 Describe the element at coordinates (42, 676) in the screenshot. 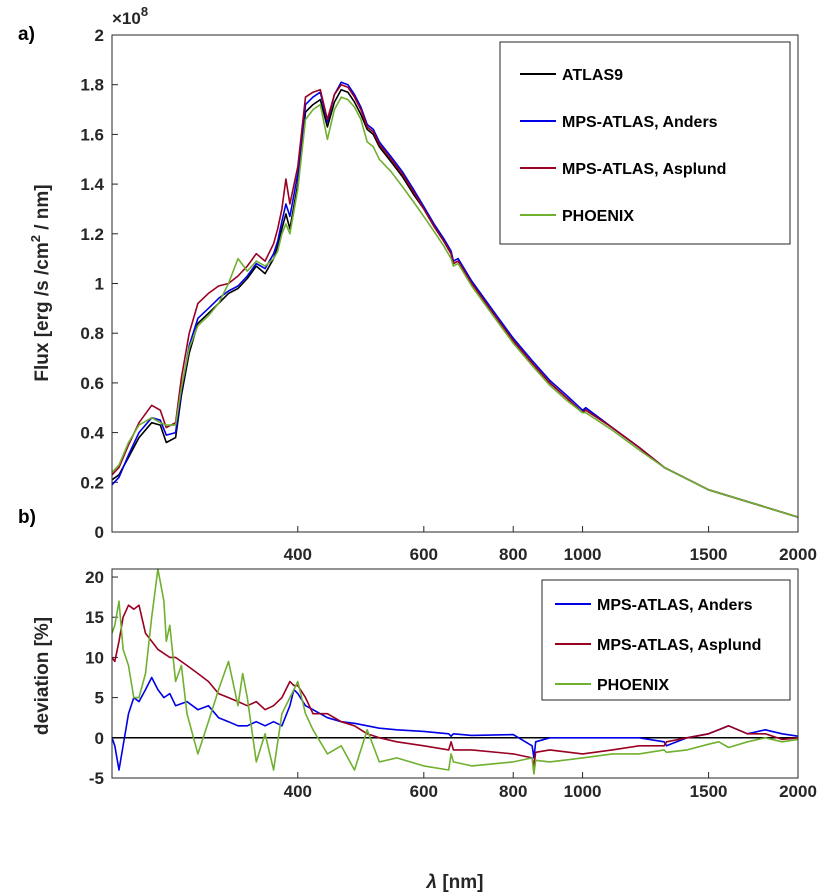

I see `panel-b-y-axis-label: deviation [%]` at that location.